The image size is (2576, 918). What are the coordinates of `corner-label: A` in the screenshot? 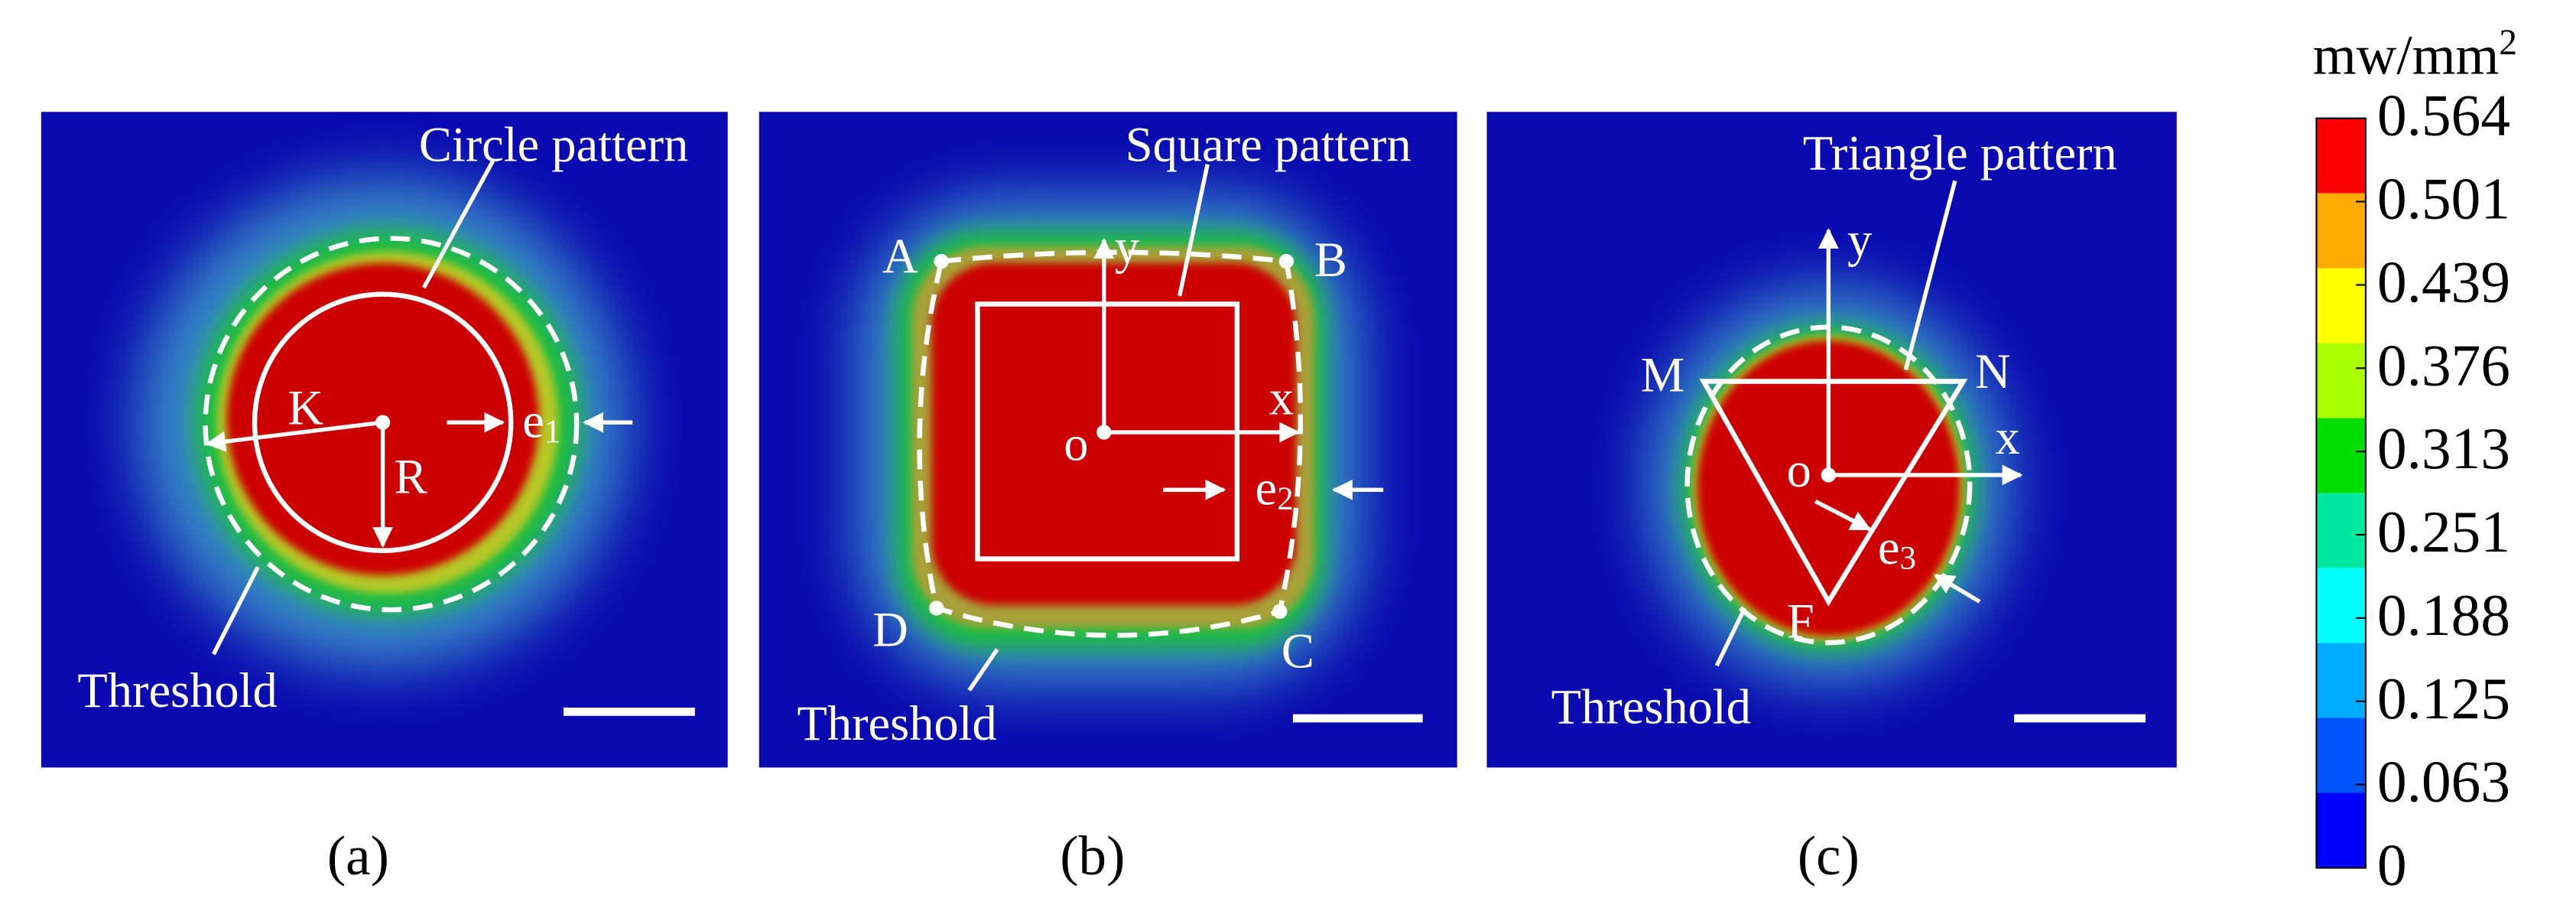 It's located at (900, 257).